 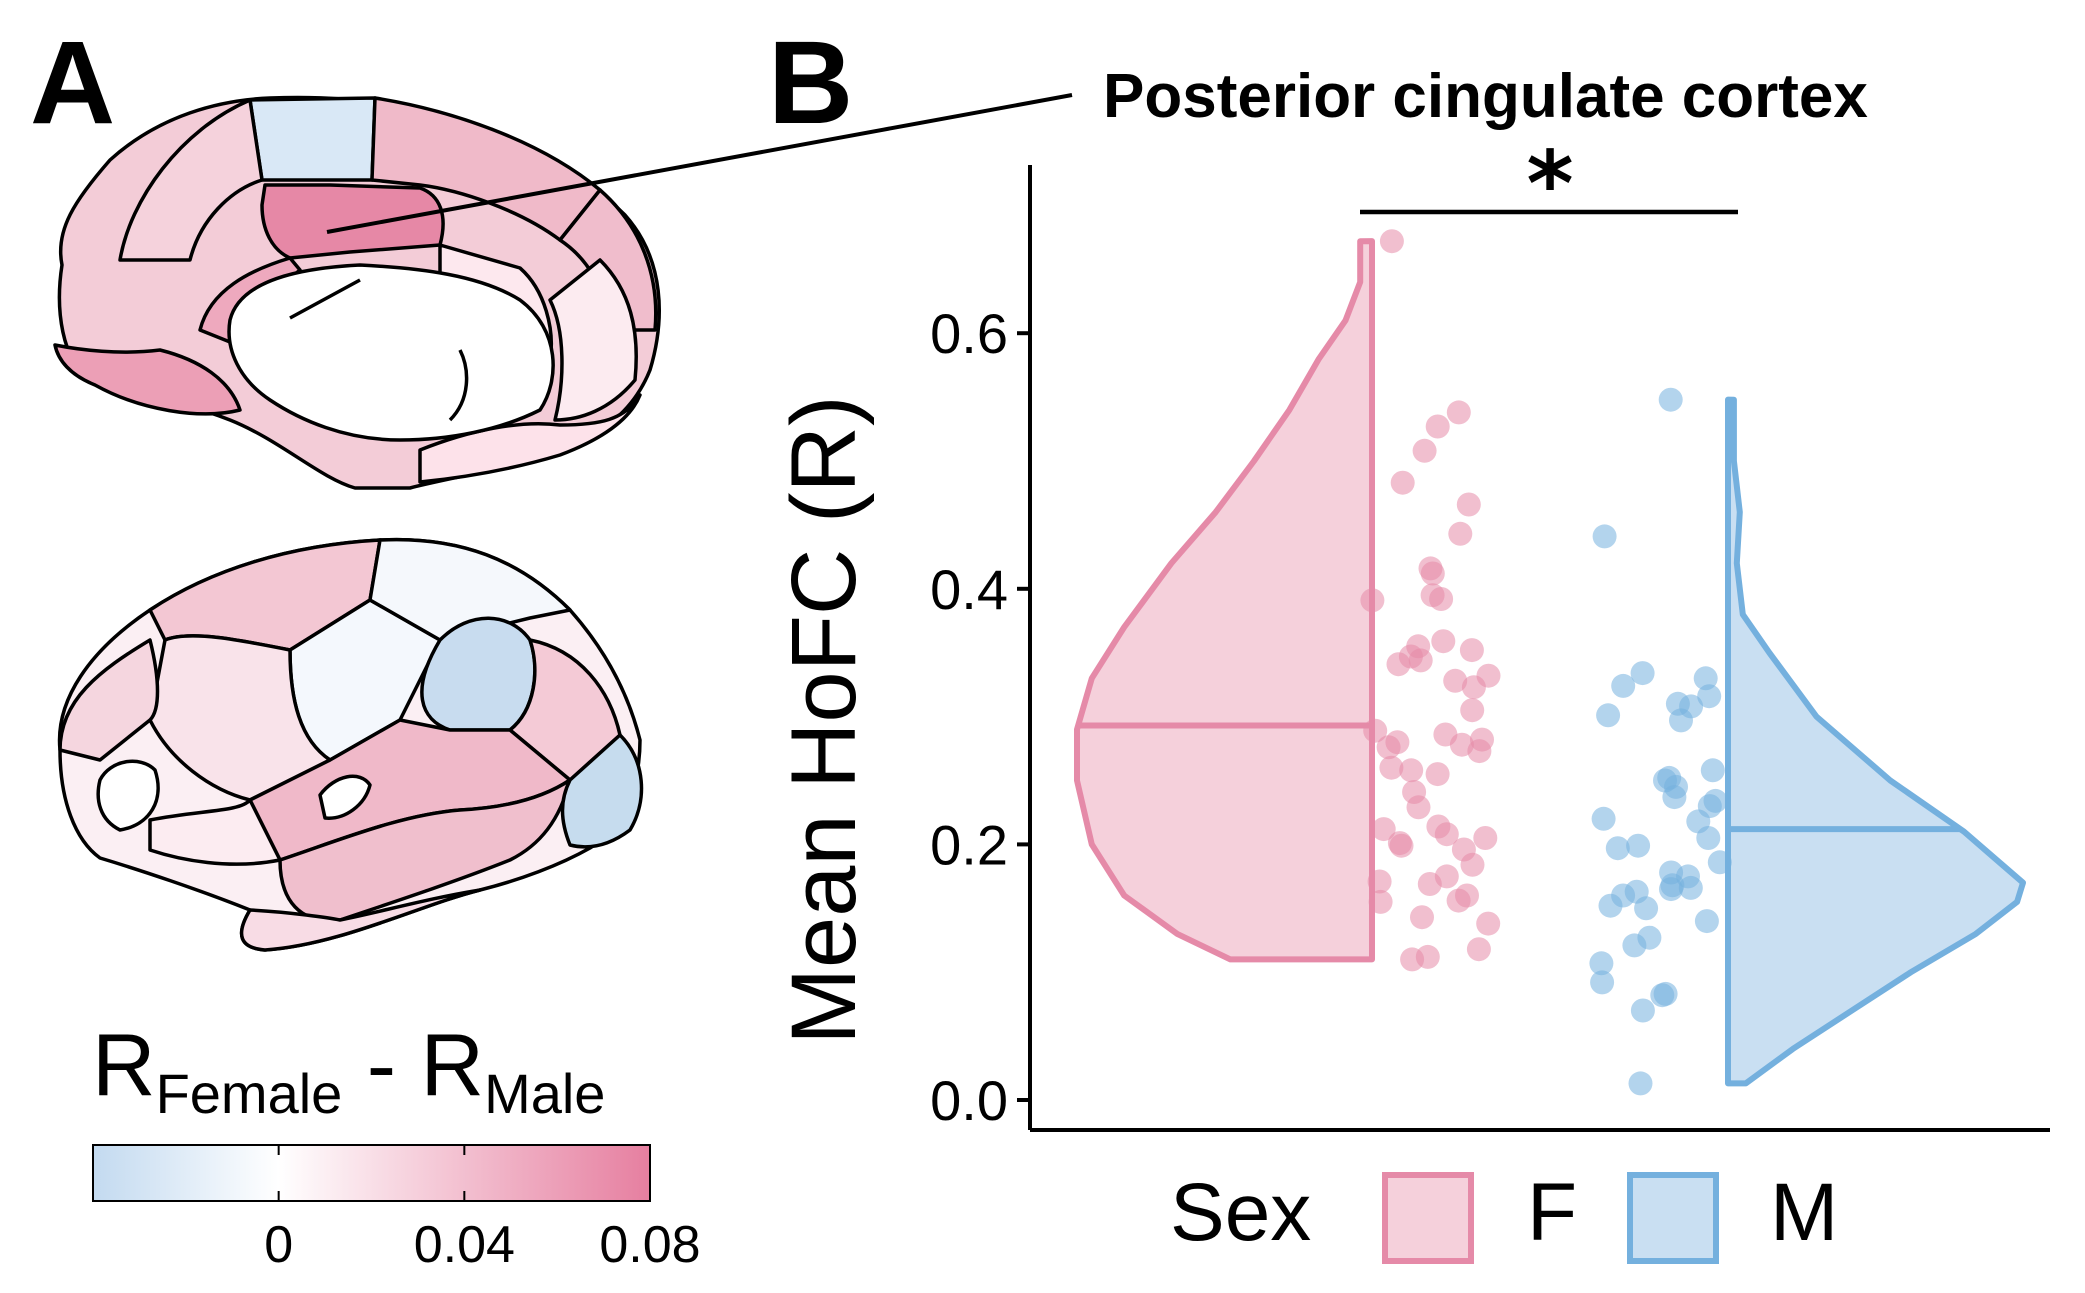 I want to click on legend-label-m: M, so click(x=1804, y=1212).